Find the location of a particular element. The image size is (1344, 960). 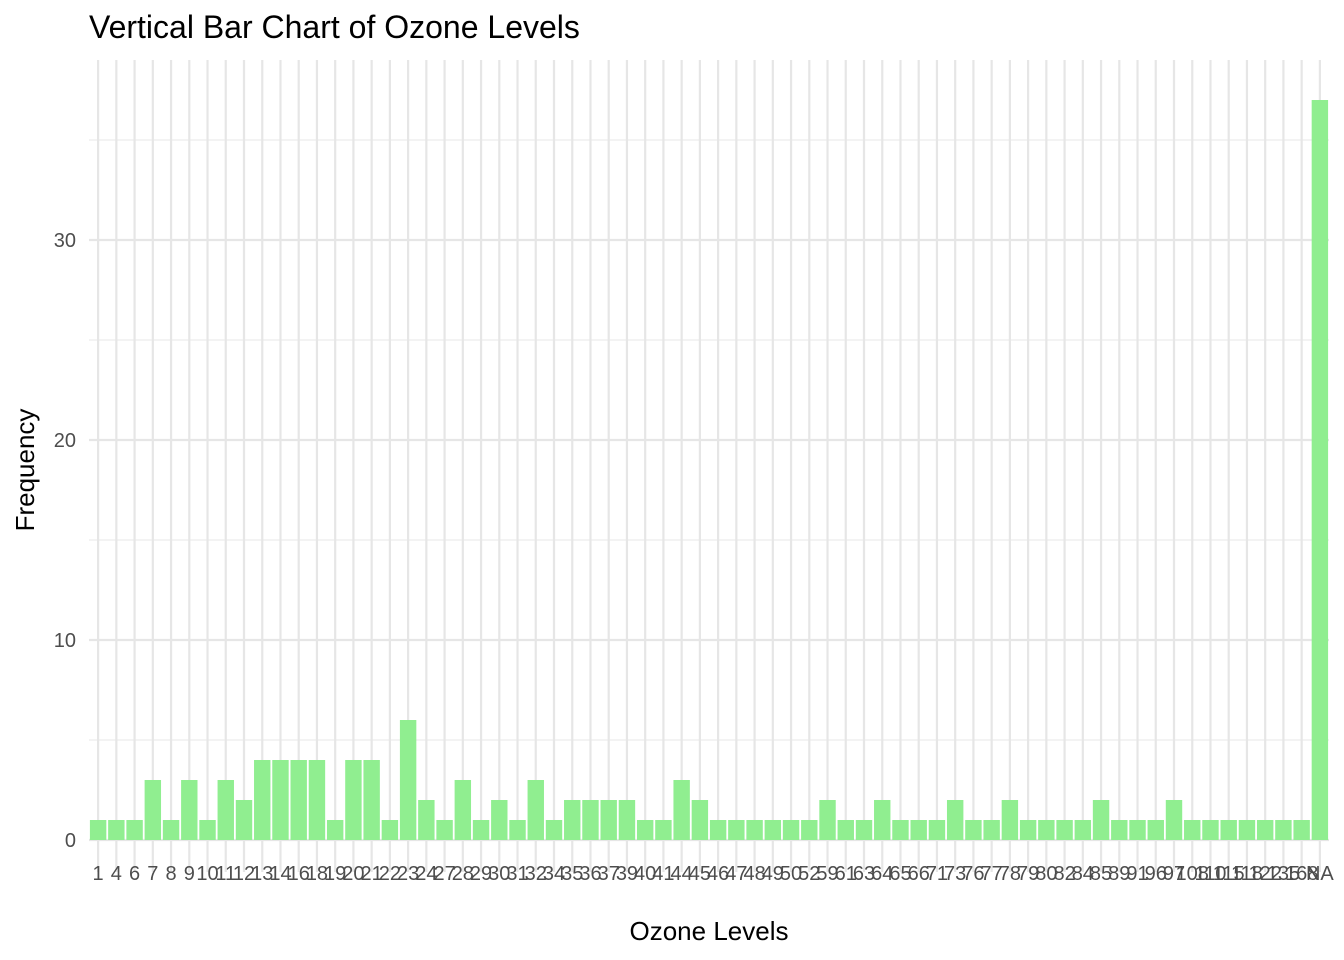

x-axis-title: Ozone Levels is located at coordinates (709, 931).